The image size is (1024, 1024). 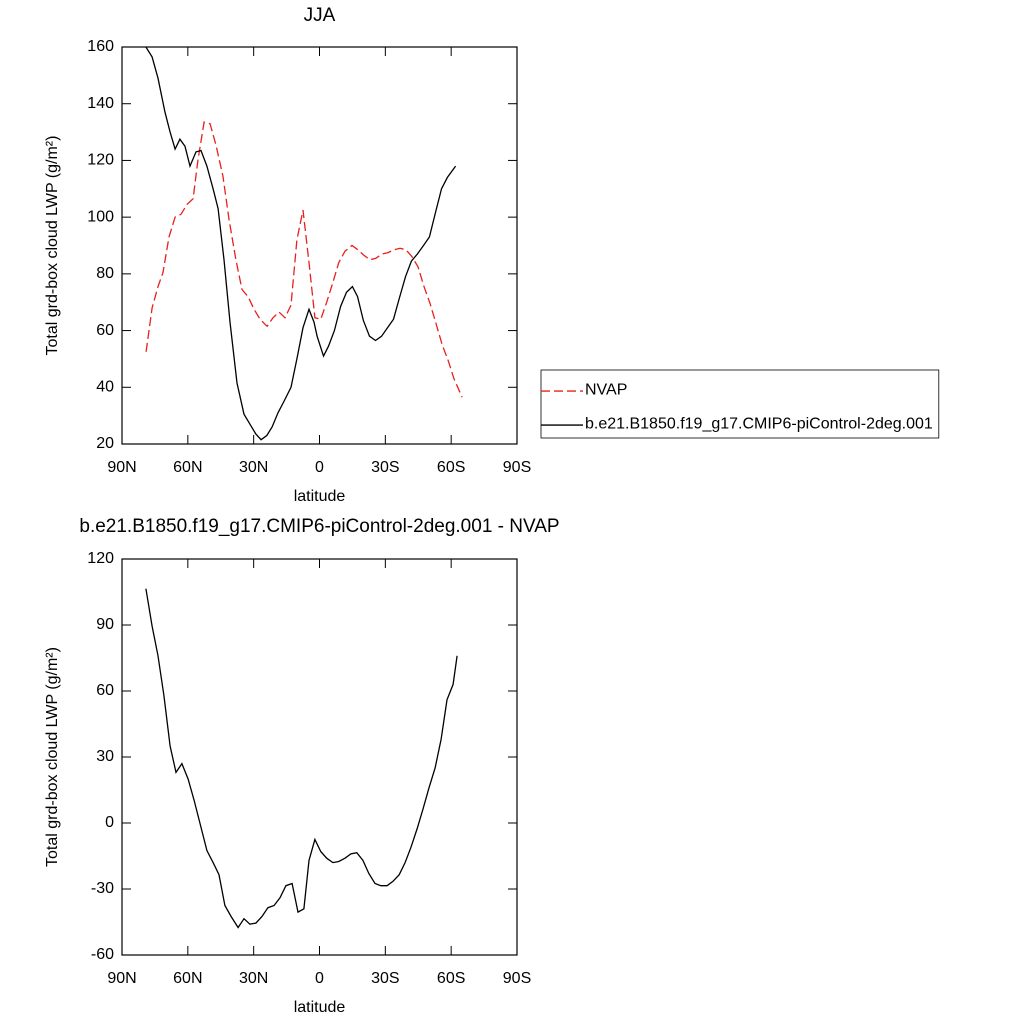 What do you see at coordinates (320, 15) in the screenshot?
I see `chart-title: JJA` at bounding box center [320, 15].